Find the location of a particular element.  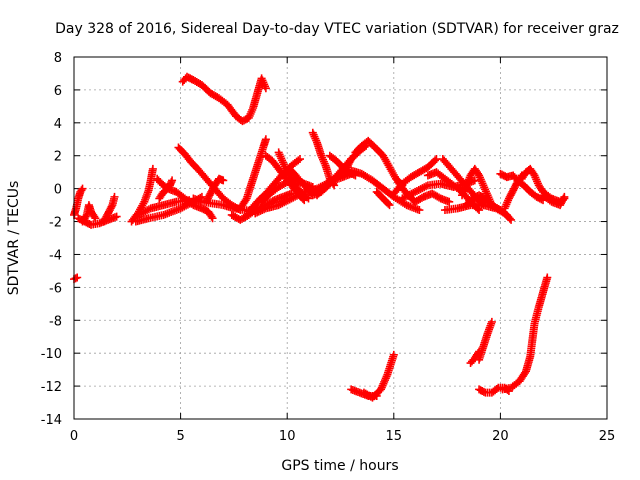

x-tick-label: 25 is located at coordinates (607, 436).